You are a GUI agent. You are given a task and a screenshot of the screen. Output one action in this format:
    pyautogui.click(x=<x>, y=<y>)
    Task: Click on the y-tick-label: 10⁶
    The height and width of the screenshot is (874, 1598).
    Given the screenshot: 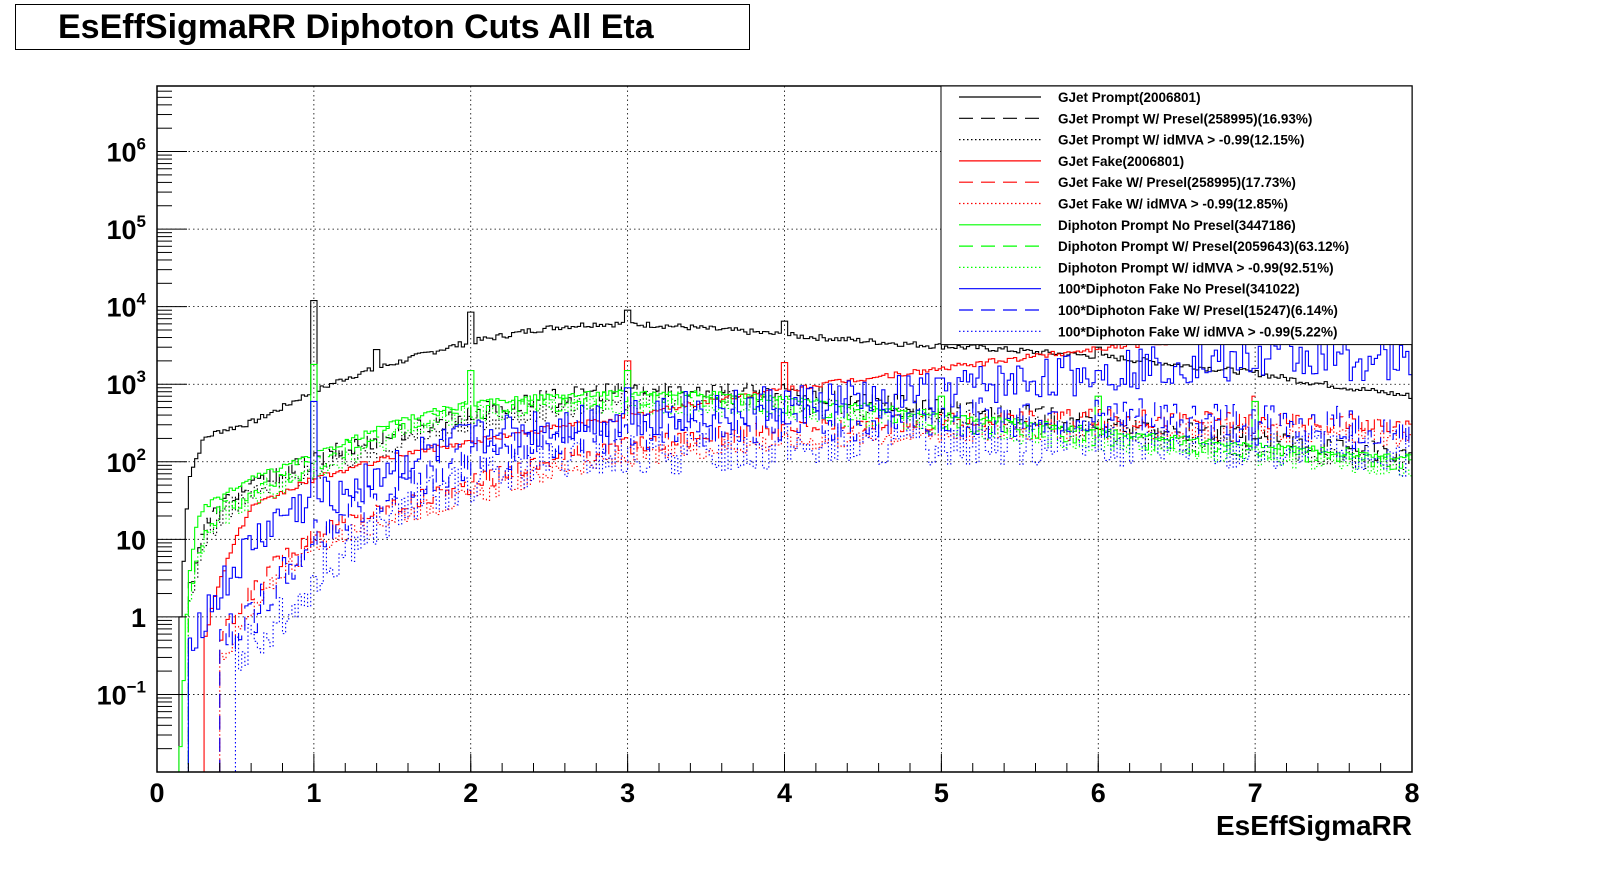 What is the action you would take?
    pyautogui.click(x=126, y=151)
    